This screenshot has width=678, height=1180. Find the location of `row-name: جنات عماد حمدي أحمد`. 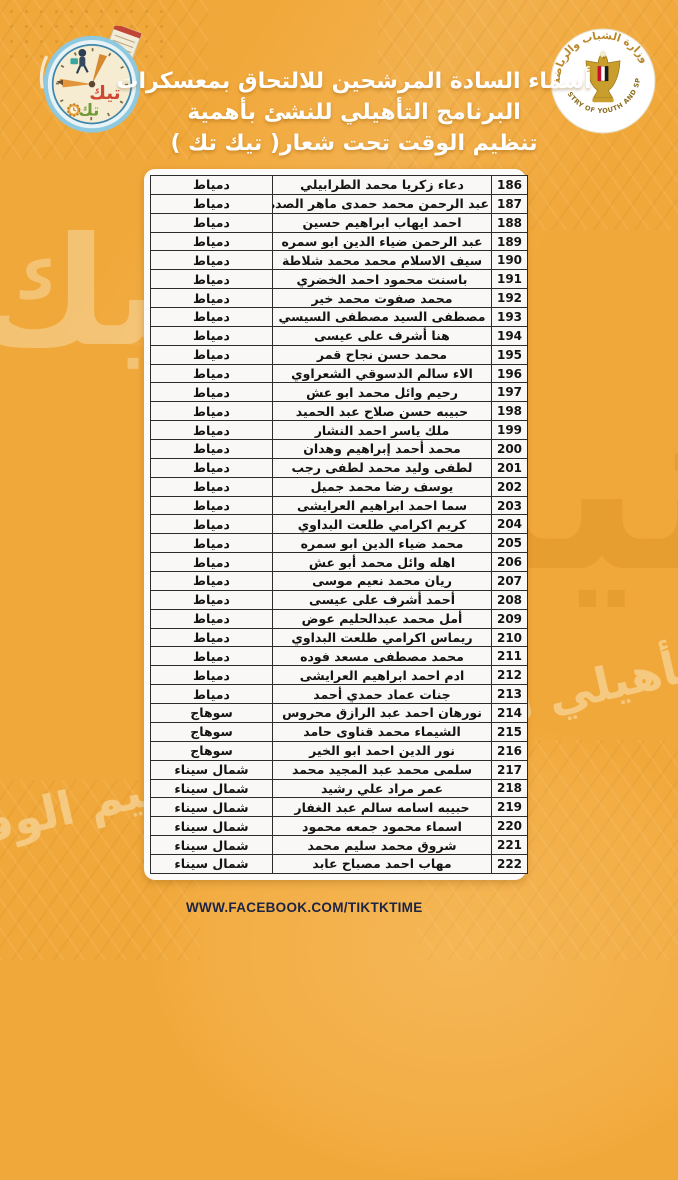

row-name: جنات عماد حمدي أحمد is located at coordinates (382, 694).